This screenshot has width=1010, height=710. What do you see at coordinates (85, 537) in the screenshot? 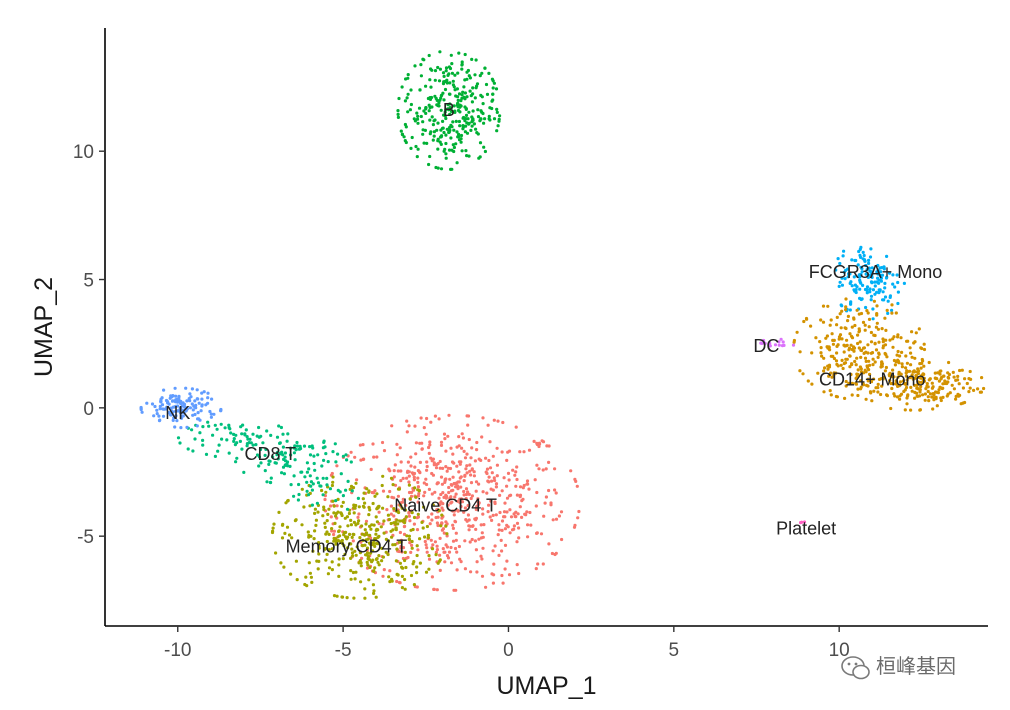
I see `y-tick-label: -5` at bounding box center [85, 537].